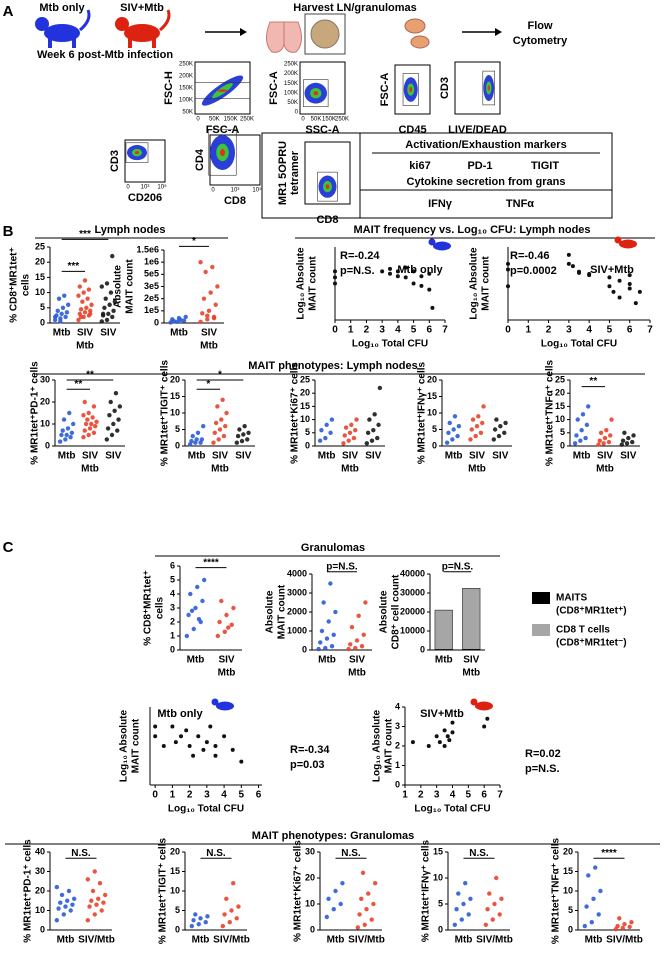  What do you see at coordinates (270, 611) in the screenshot?
I see `y-axis-label: Absolute` at bounding box center [270, 611].